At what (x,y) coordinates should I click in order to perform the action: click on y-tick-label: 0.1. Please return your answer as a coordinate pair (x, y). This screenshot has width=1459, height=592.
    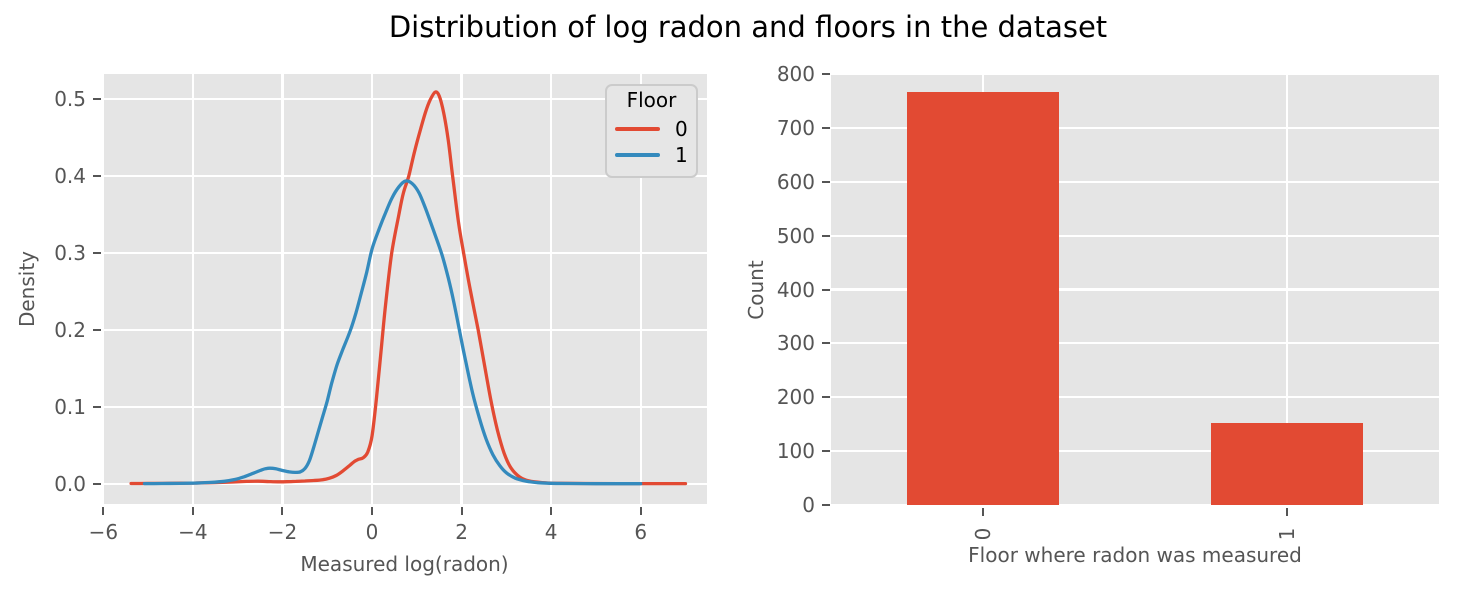
    Looking at the image, I should click on (70, 406).